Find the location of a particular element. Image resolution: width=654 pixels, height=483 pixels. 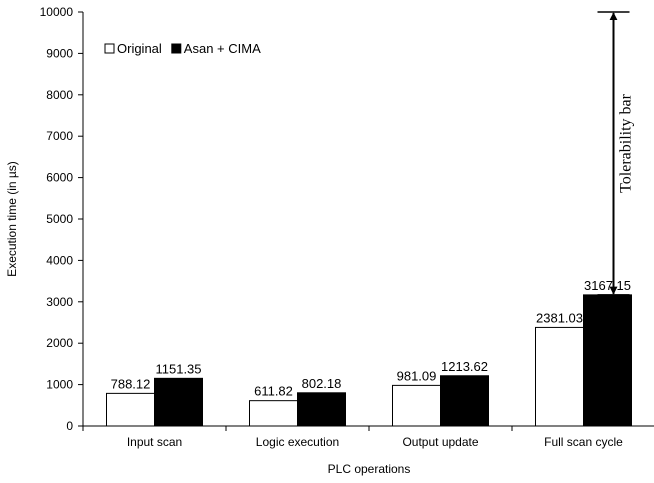

legend: Original Asan + CIMA is located at coordinates (182, 48).